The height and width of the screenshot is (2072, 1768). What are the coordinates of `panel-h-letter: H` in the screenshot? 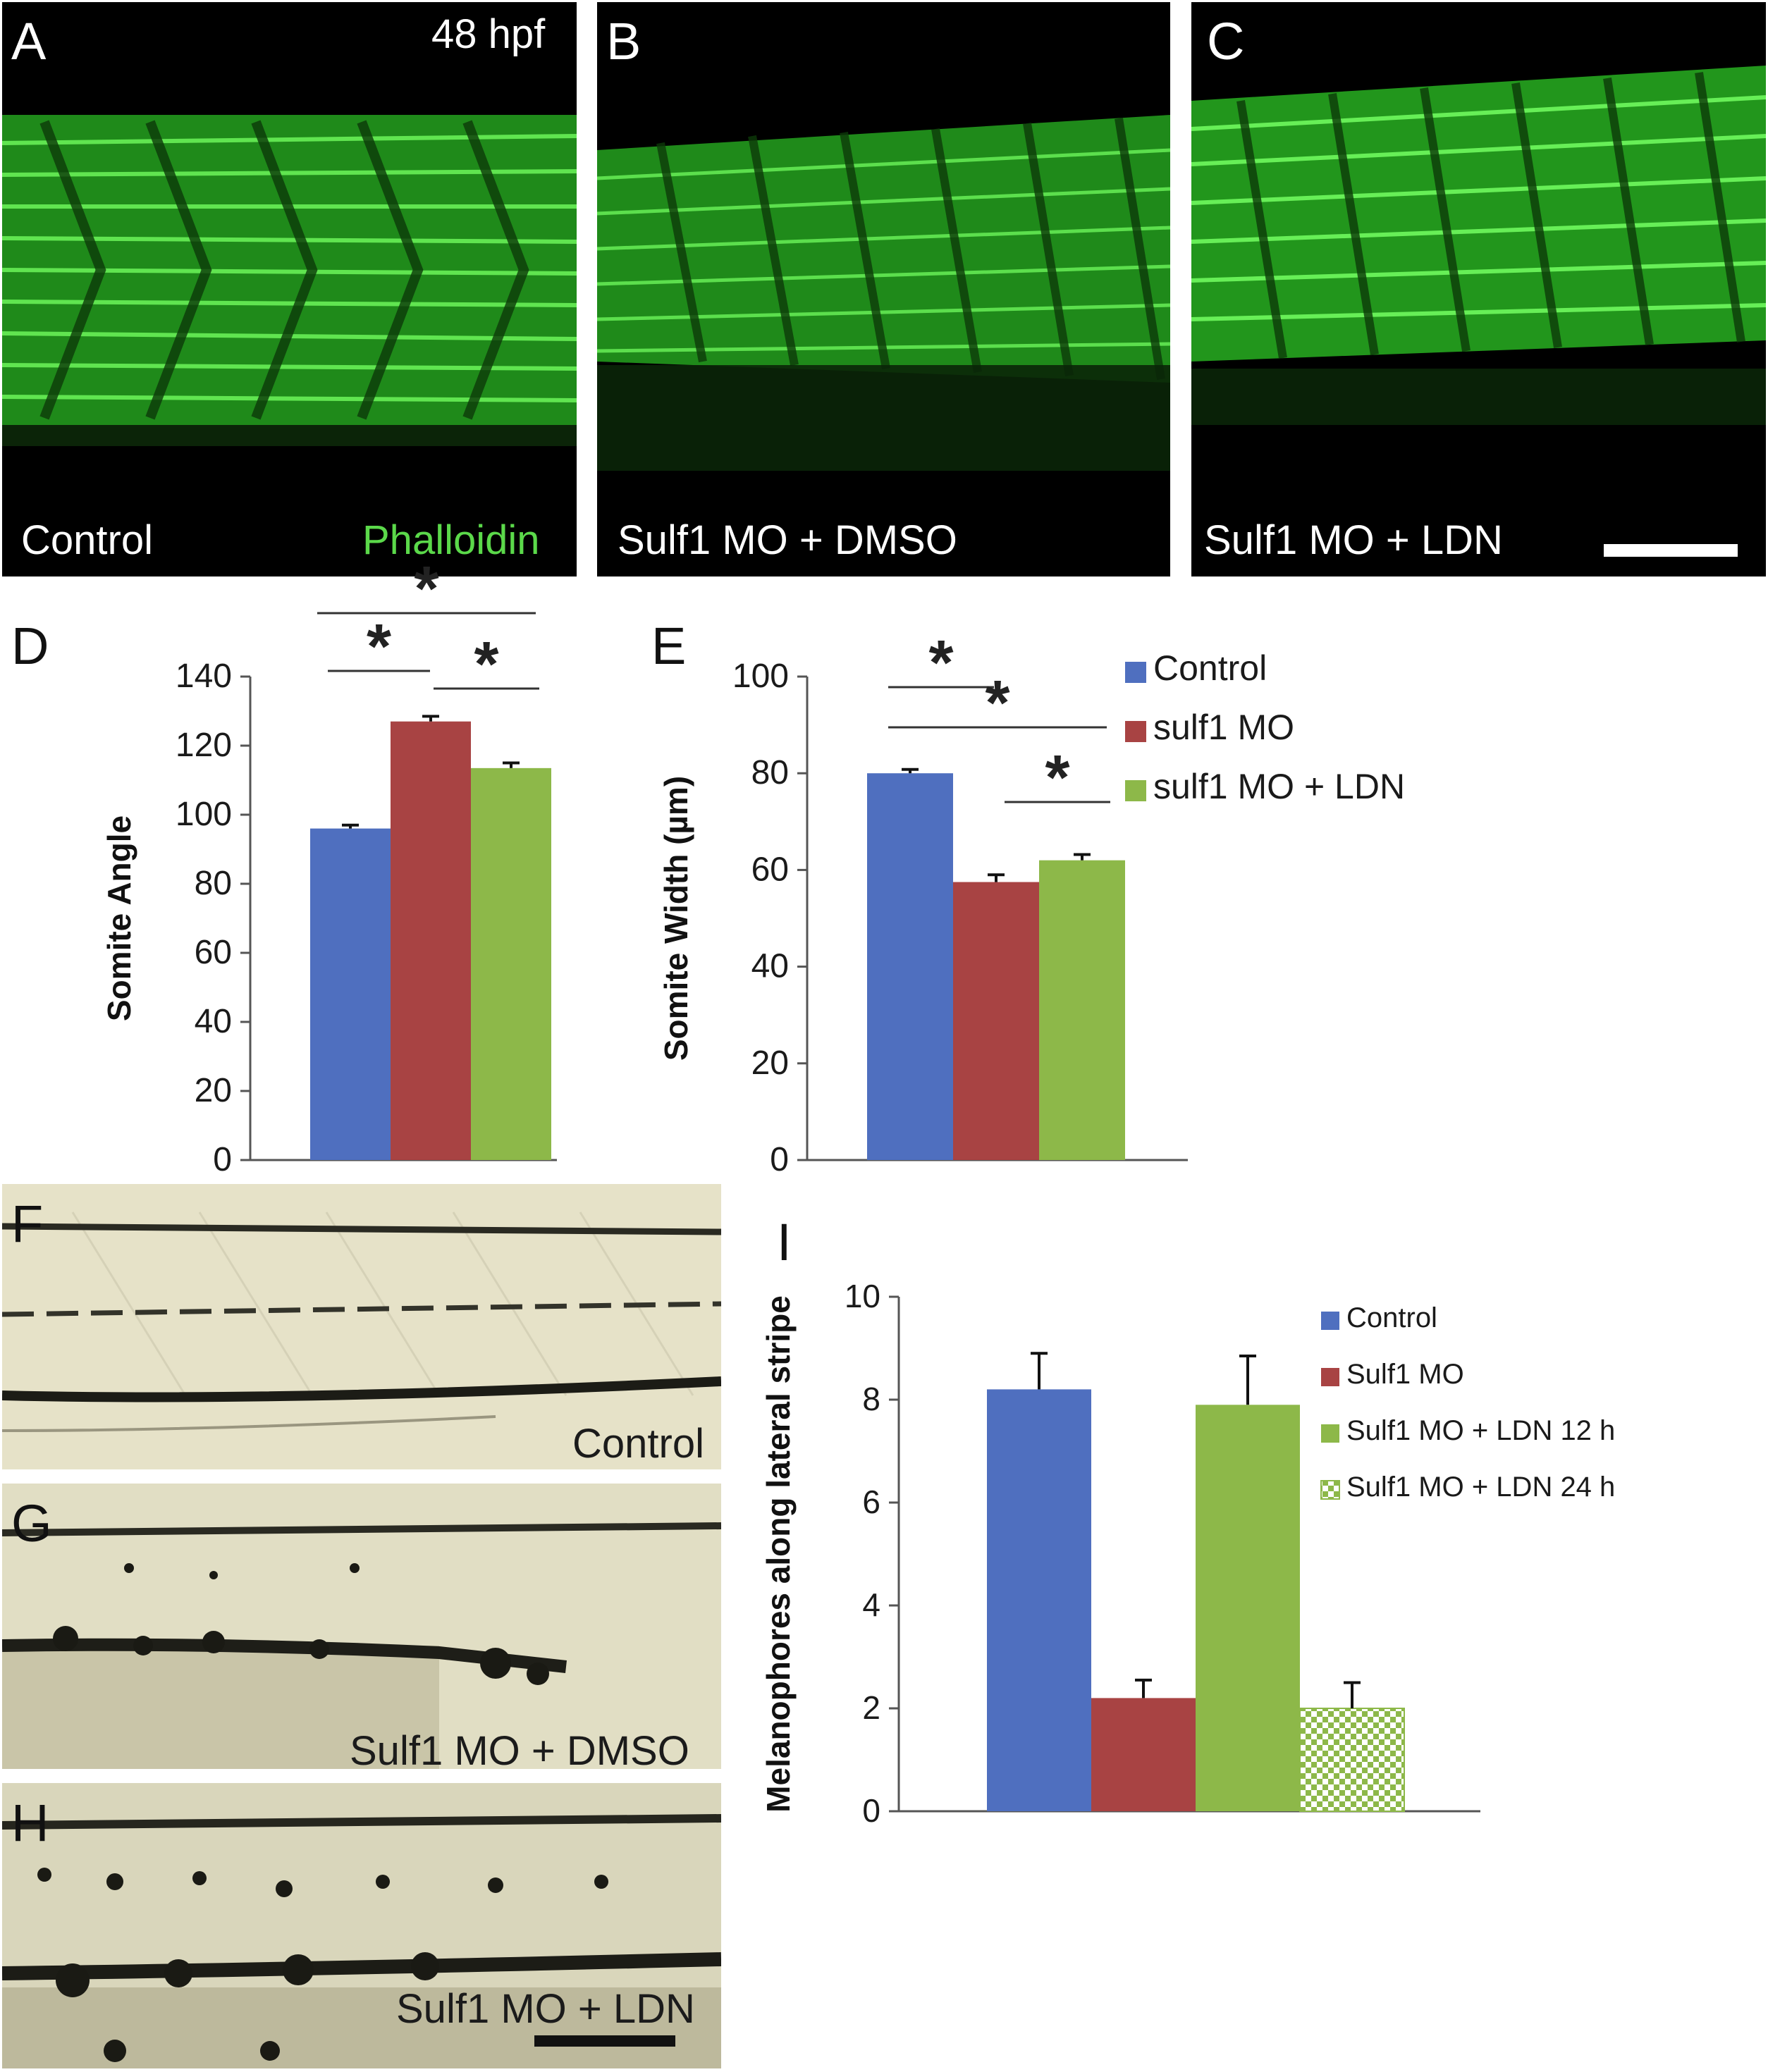 It's located at (30, 1823).